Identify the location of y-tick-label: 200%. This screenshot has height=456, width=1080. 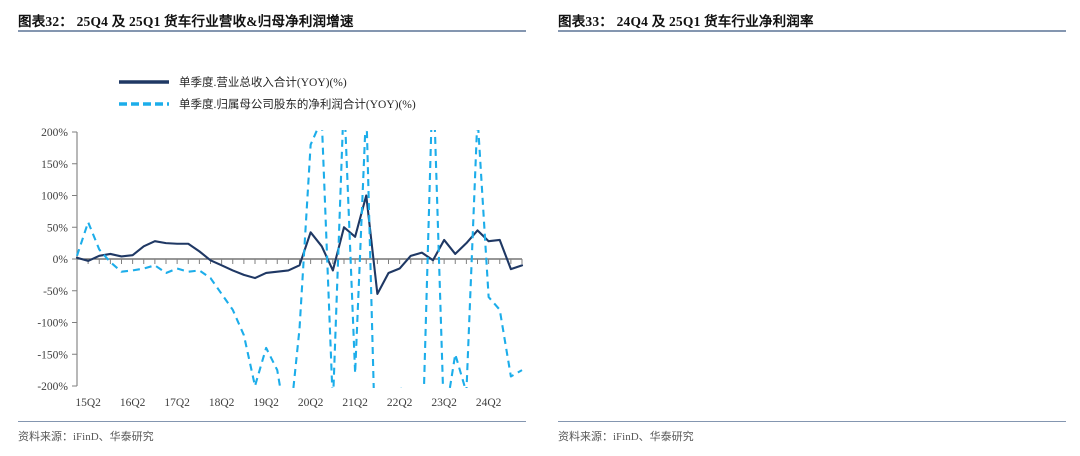
(54, 133).